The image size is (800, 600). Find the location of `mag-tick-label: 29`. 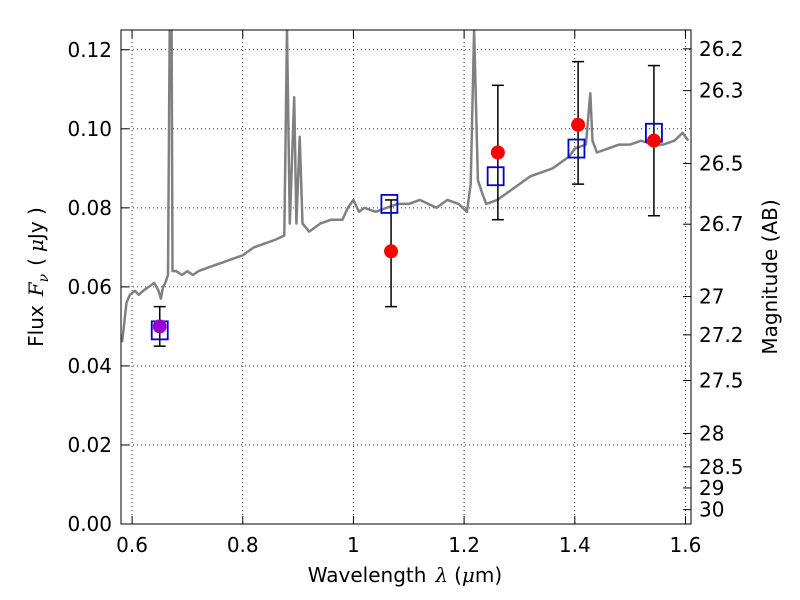

mag-tick-label: 29 is located at coordinates (711, 488).